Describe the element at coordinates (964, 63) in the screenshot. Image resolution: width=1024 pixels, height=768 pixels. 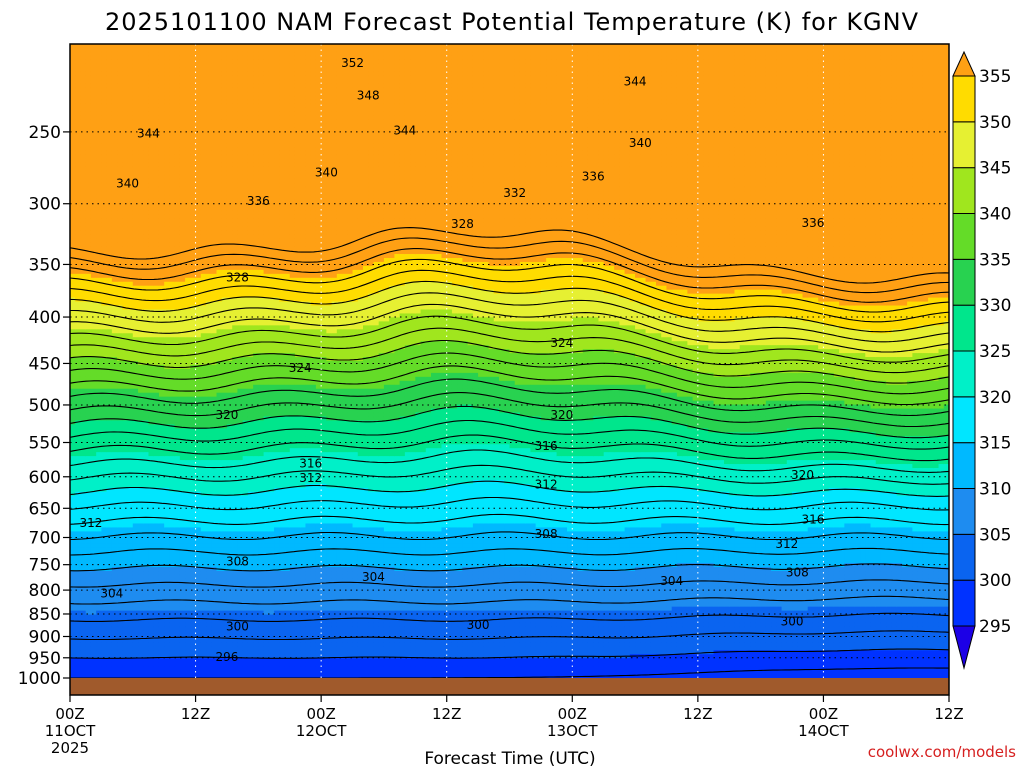
I see `colorbar-top-arrow` at that location.